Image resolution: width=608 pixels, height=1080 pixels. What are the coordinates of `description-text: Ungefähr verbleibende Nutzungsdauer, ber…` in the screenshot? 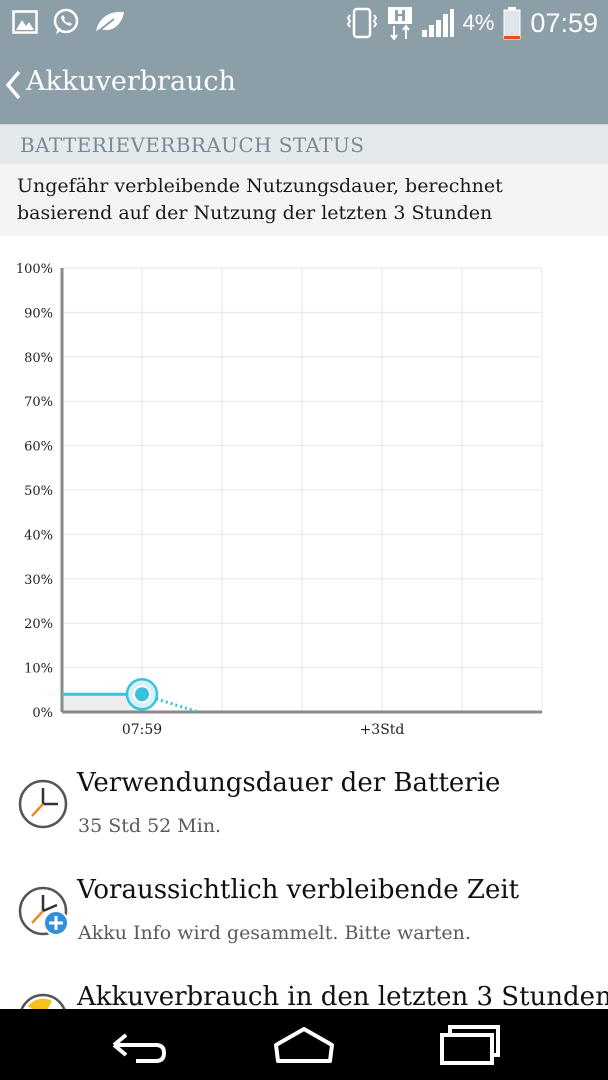 It's located at (260, 199).